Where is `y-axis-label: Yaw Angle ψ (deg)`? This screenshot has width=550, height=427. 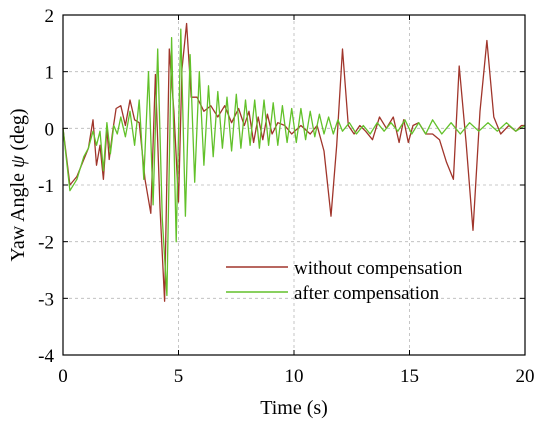 y-axis-label: Yaw Angle ψ (deg) is located at coordinates (18, 184).